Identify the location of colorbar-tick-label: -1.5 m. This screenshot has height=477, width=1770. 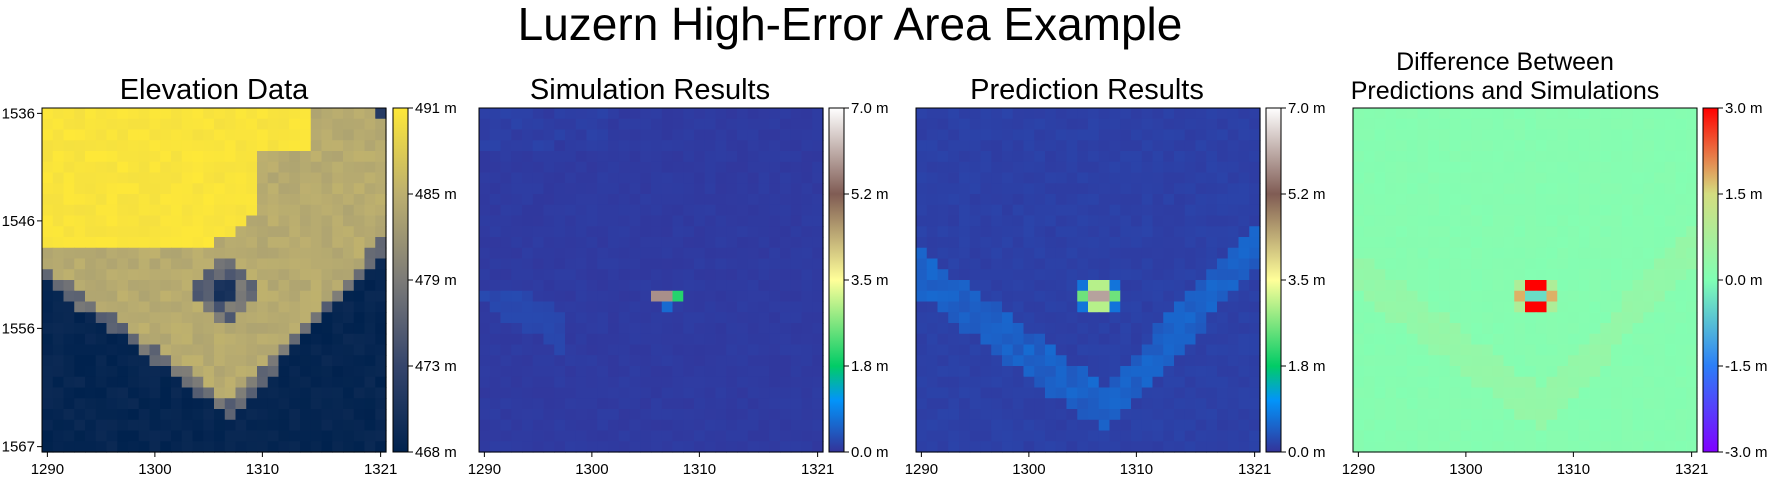
(1746, 366).